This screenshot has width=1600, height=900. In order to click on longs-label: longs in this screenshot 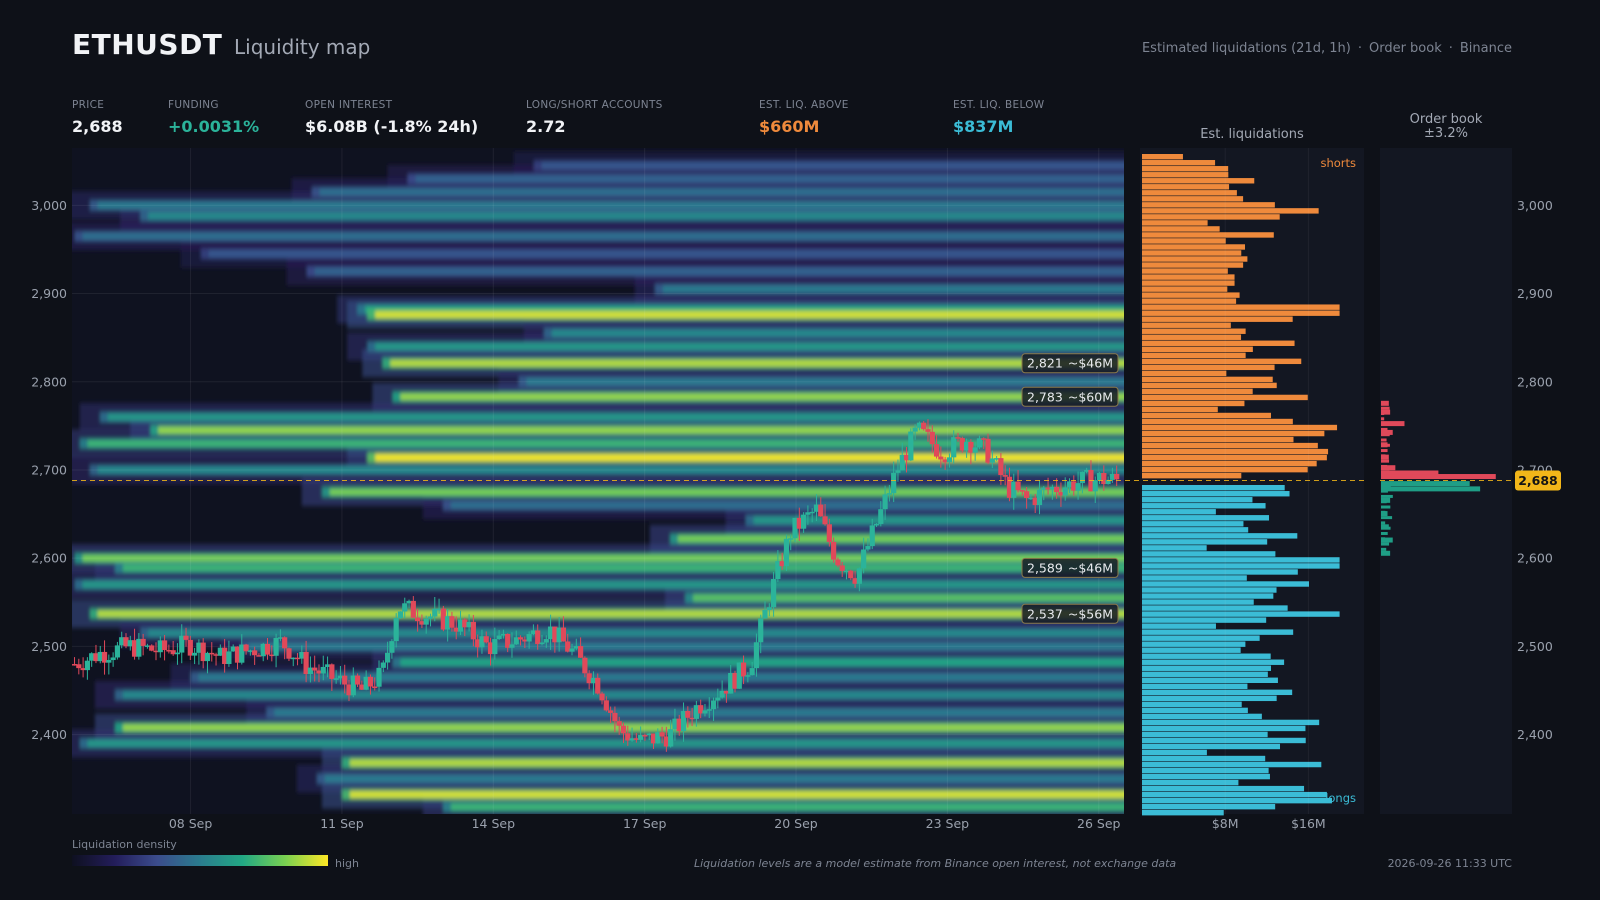, I will do `click(1340, 798)`.